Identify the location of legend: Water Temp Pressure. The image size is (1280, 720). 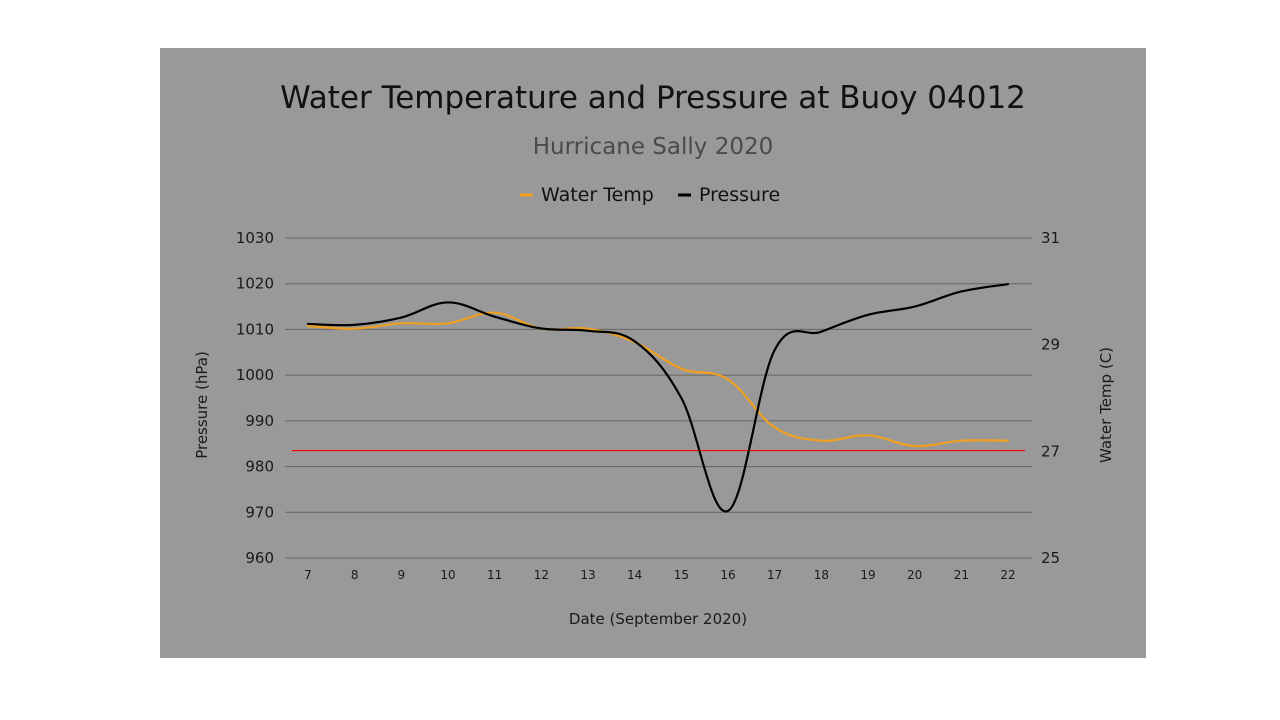
(650, 195).